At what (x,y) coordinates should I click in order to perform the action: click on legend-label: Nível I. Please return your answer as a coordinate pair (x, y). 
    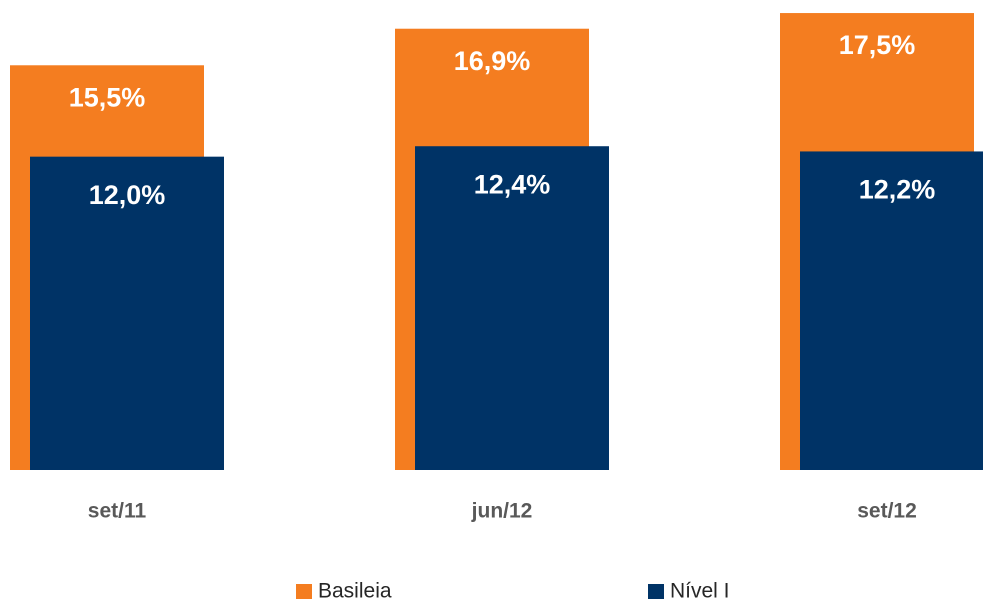
    Looking at the image, I should click on (700, 589).